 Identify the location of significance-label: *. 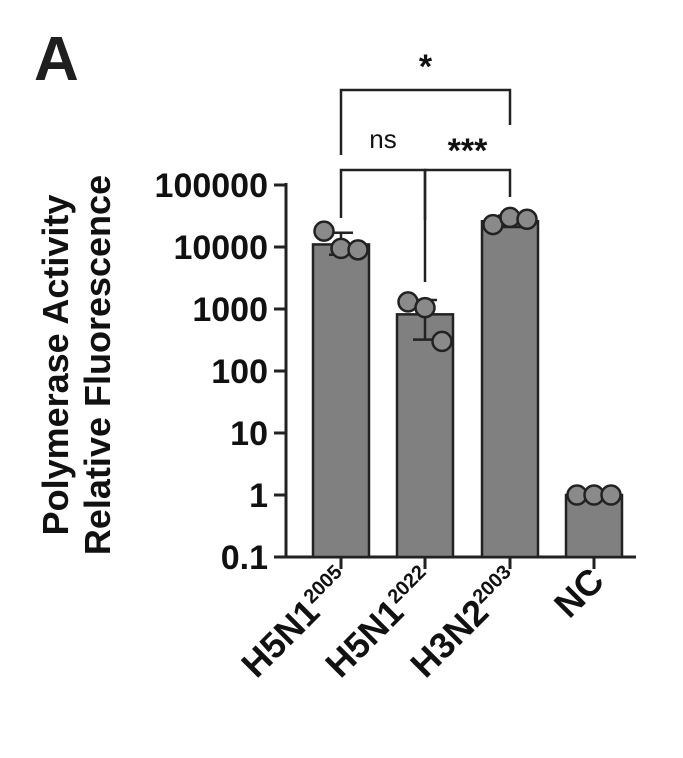
(426, 67).